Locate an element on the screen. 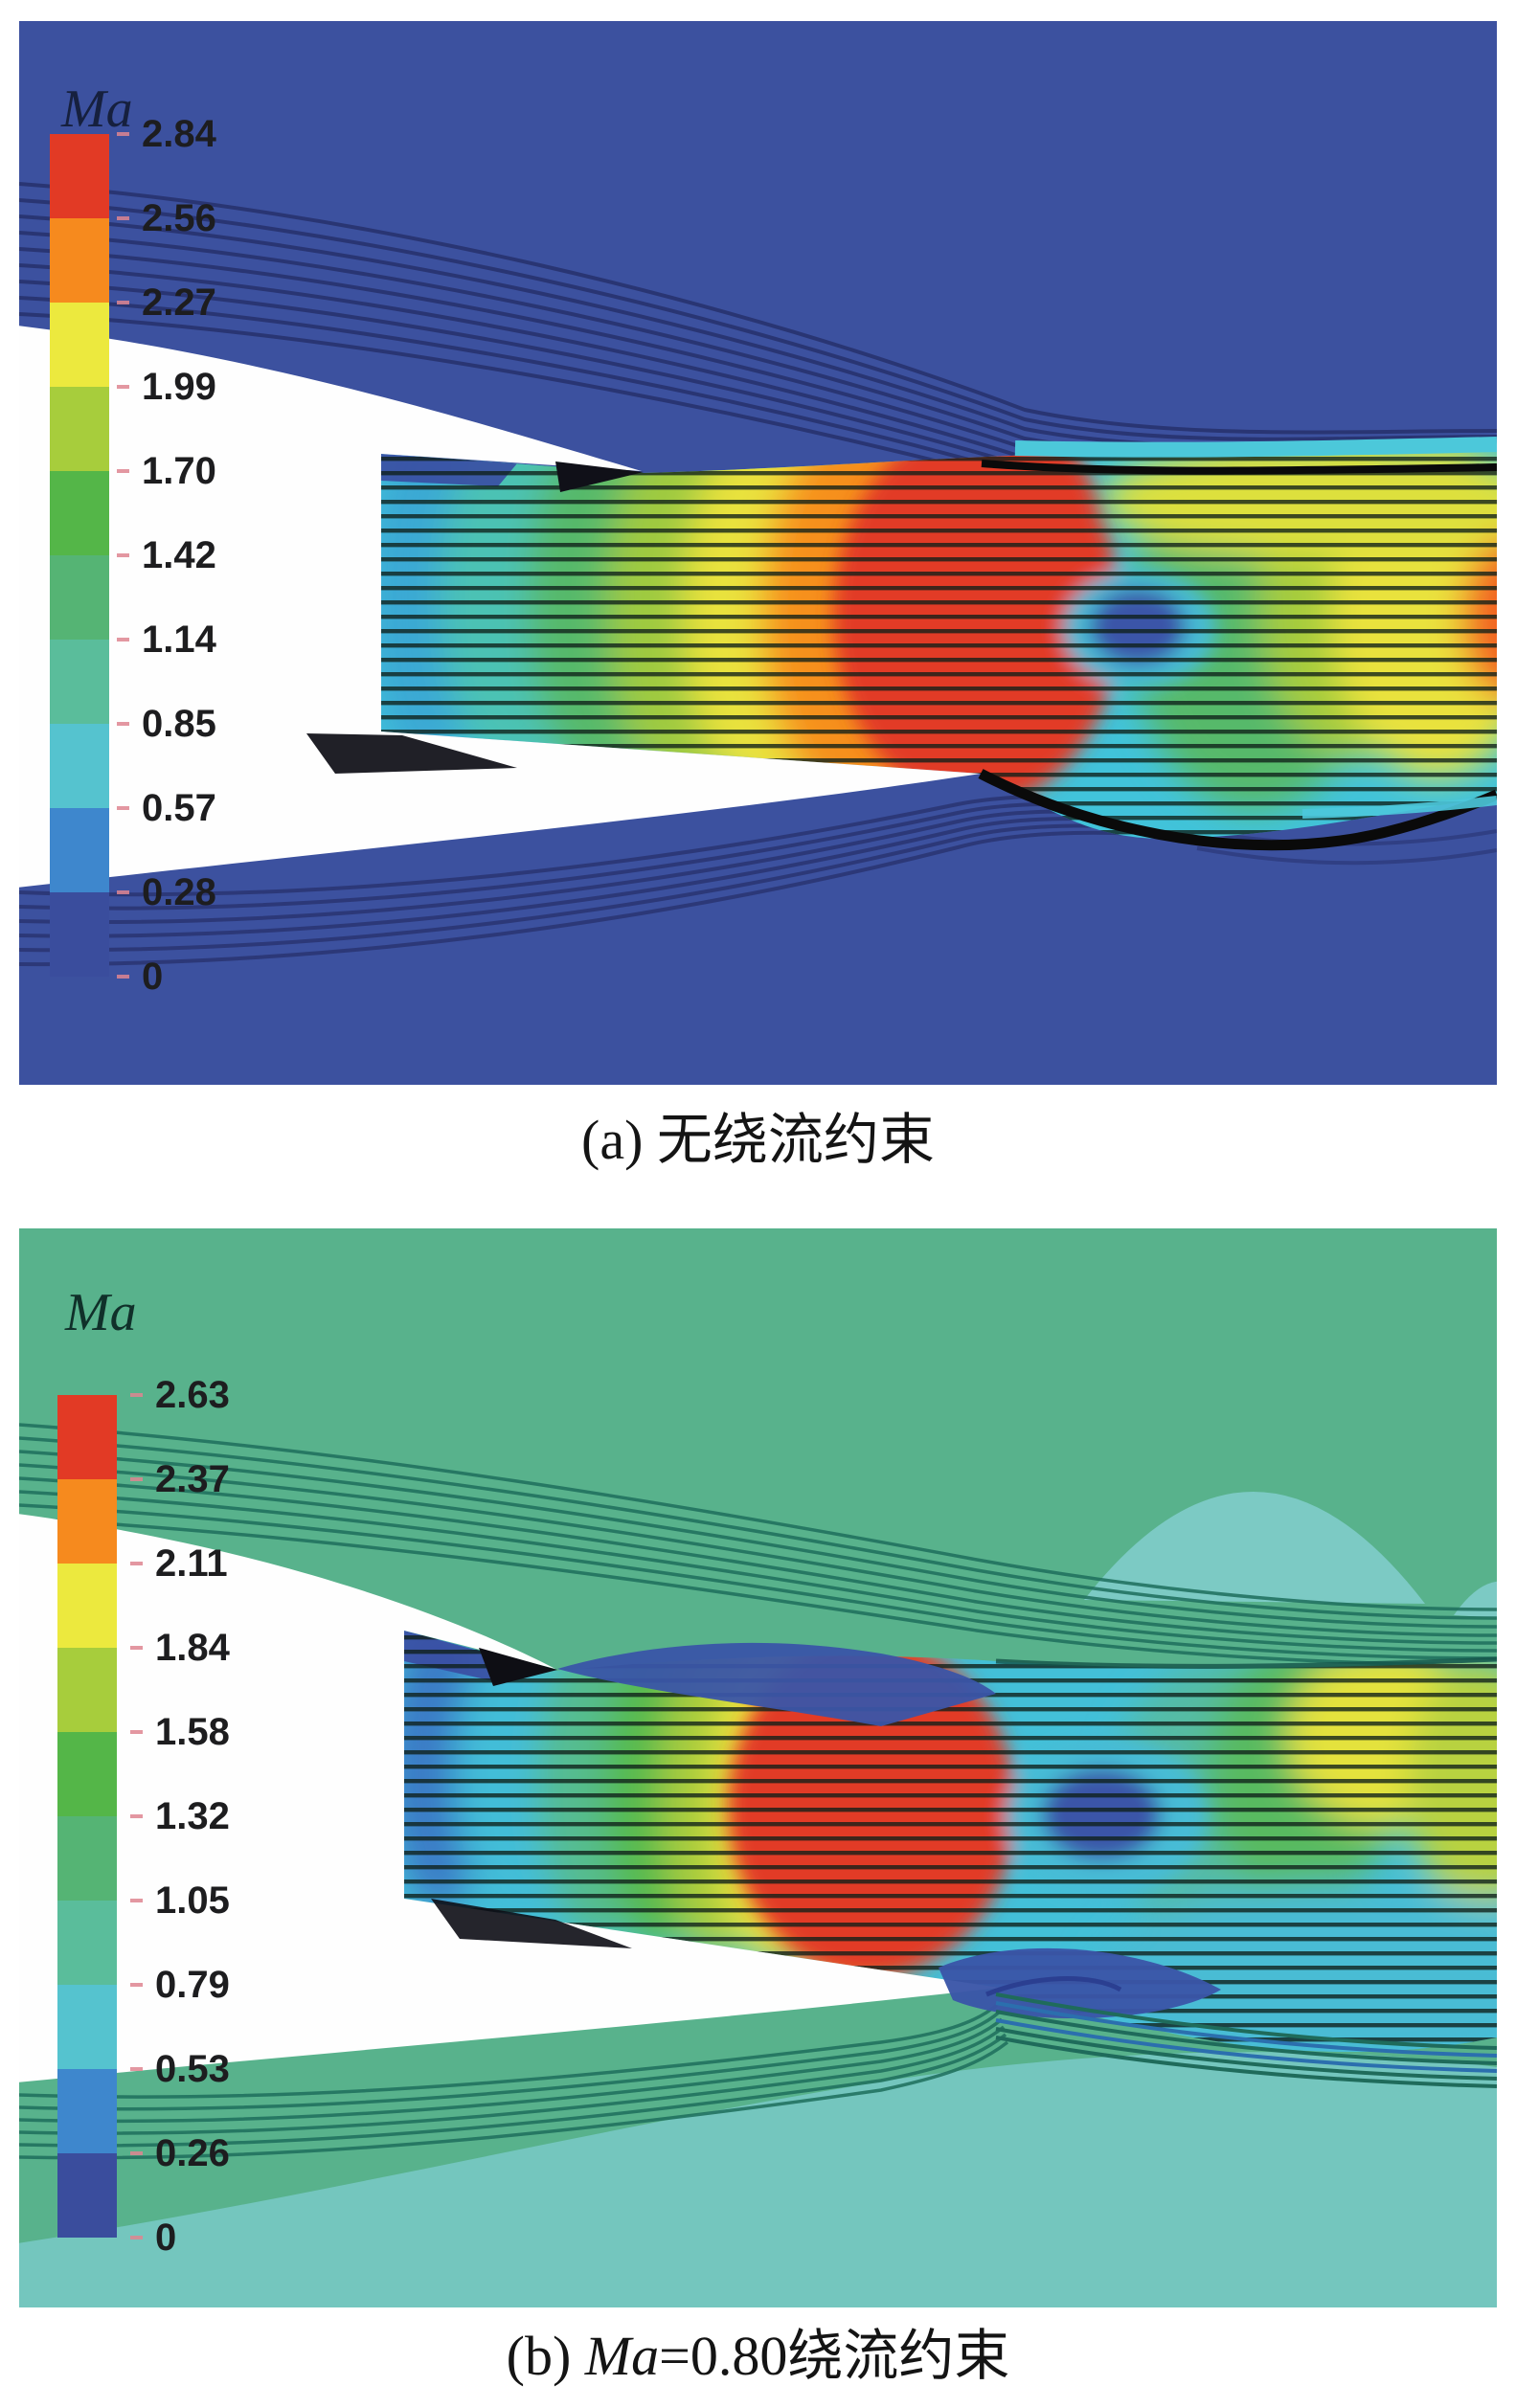 The width and height of the screenshot is (1516, 2408). colorbar-tick-label: 0.53 is located at coordinates (180, 2069).